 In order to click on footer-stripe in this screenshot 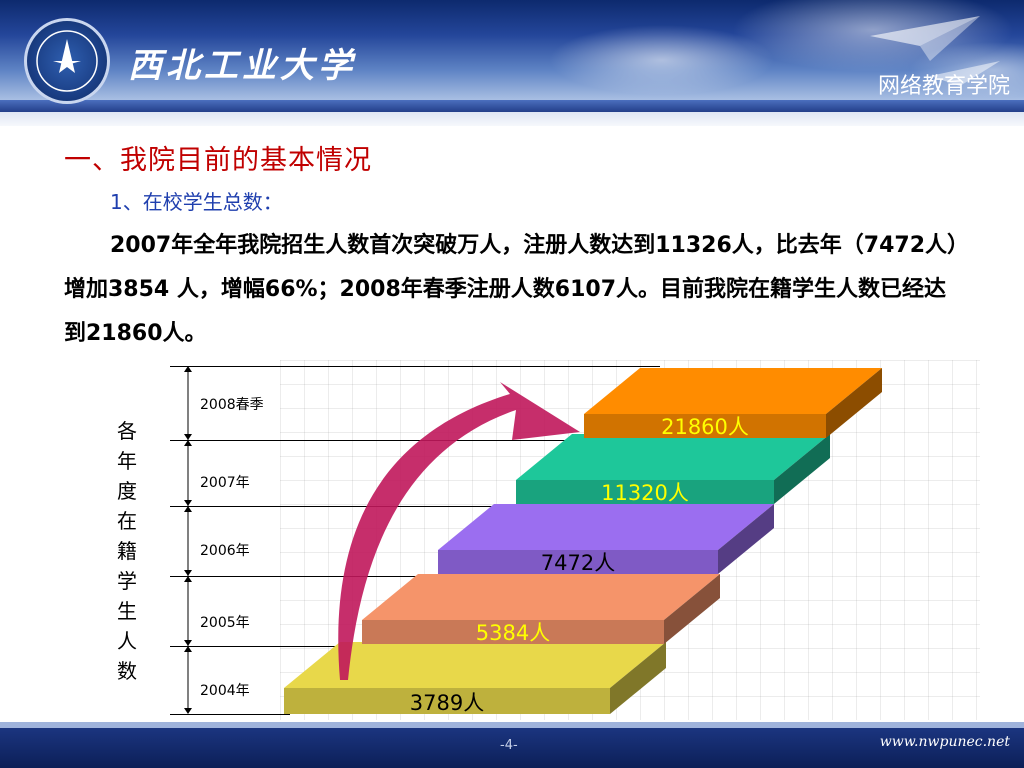, I will do `click(512, 725)`.